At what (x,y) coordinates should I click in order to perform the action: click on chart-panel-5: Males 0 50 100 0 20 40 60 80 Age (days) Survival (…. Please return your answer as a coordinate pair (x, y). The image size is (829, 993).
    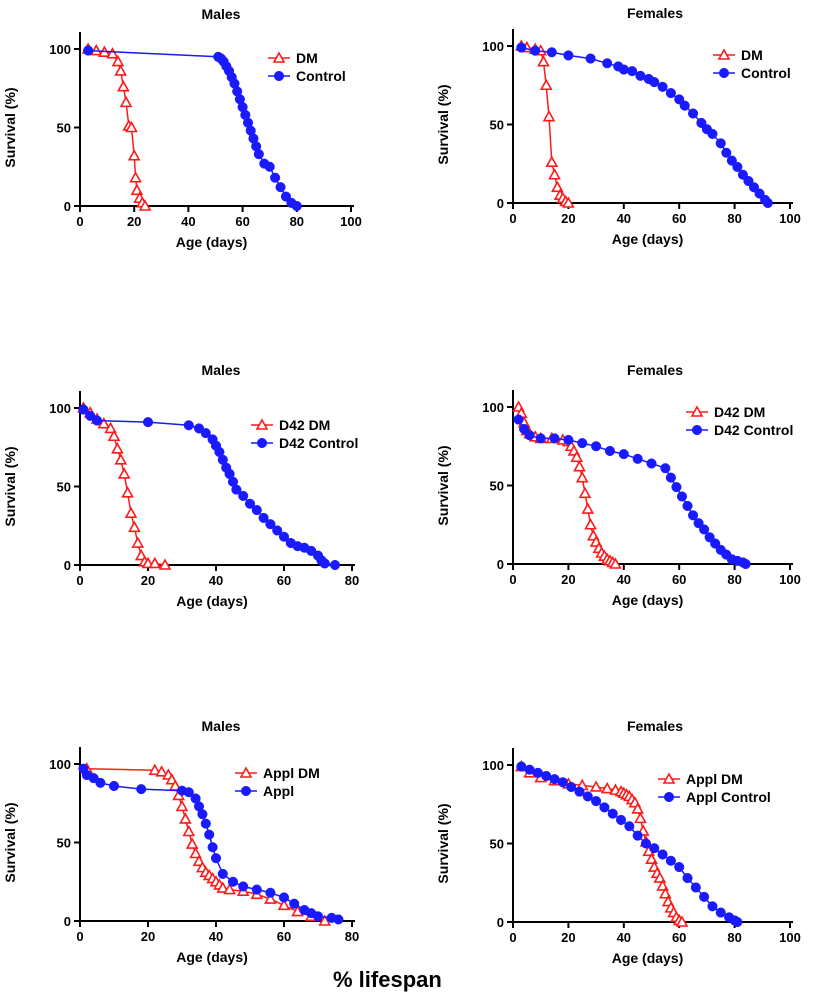
    Looking at the image, I should click on (180, 841).